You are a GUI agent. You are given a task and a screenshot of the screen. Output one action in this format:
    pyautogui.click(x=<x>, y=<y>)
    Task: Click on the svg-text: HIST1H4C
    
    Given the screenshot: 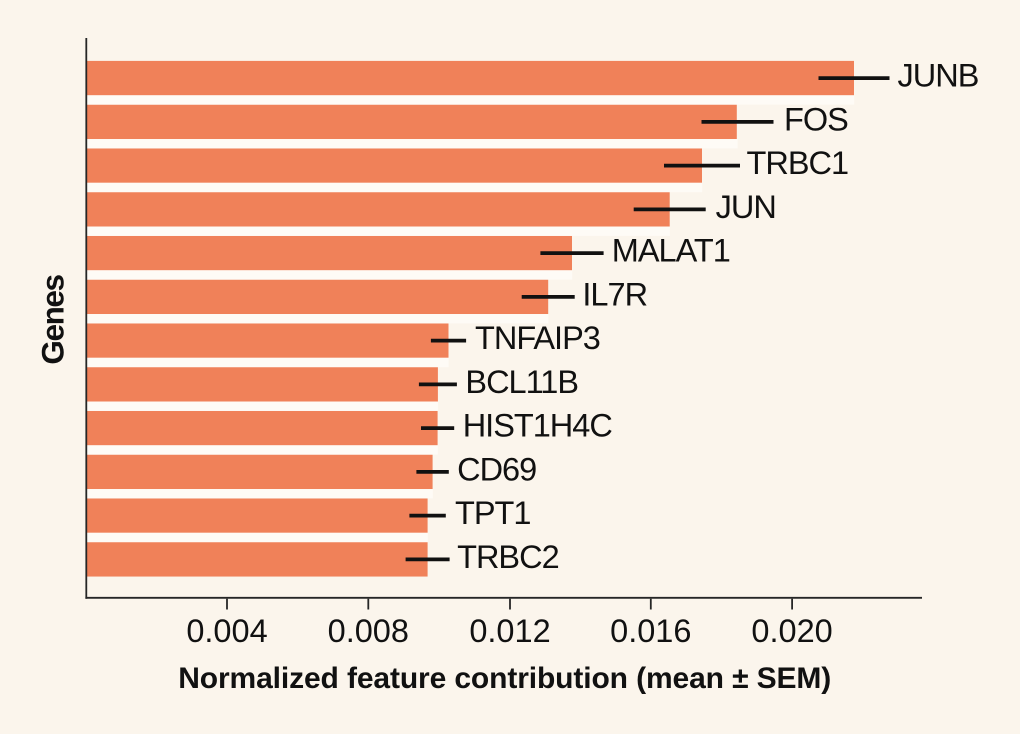 What is the action you would take?
    pyautogui.click(x=538, y=426)
    